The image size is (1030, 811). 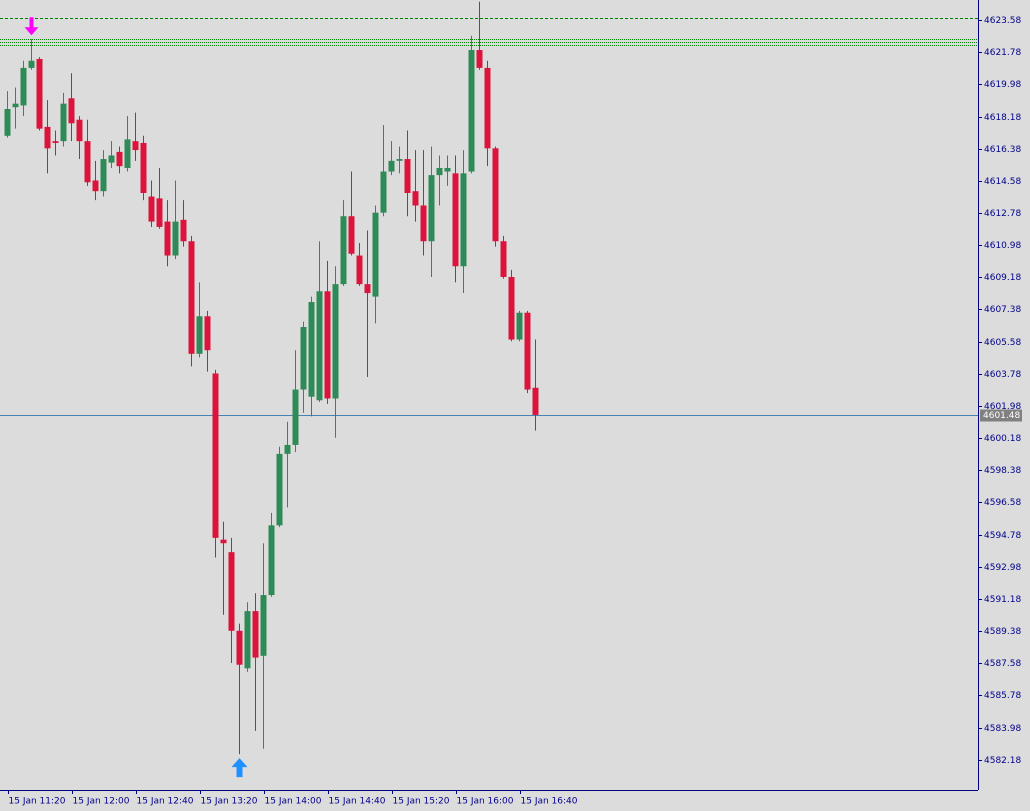 What do you see at coordinates (293, 802) in the screenshot?
I see `x-tick-label: 15 Jan 14:00` at bounding box center [293, 802].